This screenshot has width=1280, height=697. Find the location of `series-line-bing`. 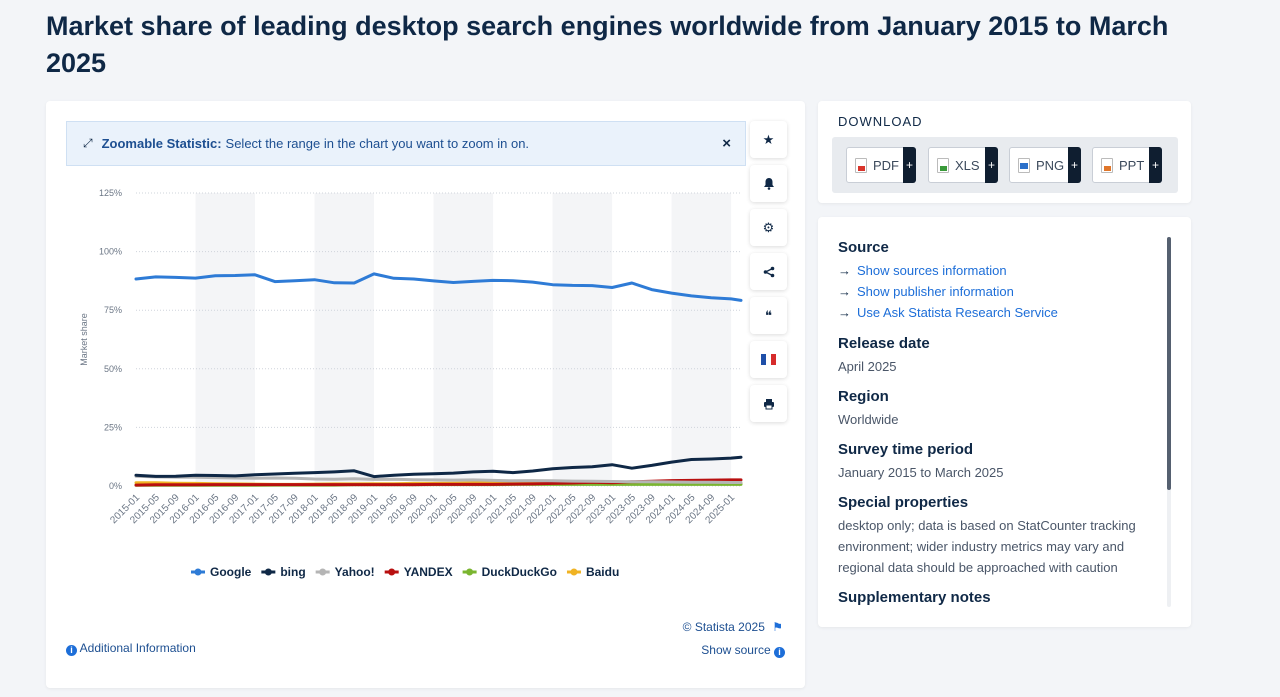

series-line-bing is located at coordinates (438, 467).